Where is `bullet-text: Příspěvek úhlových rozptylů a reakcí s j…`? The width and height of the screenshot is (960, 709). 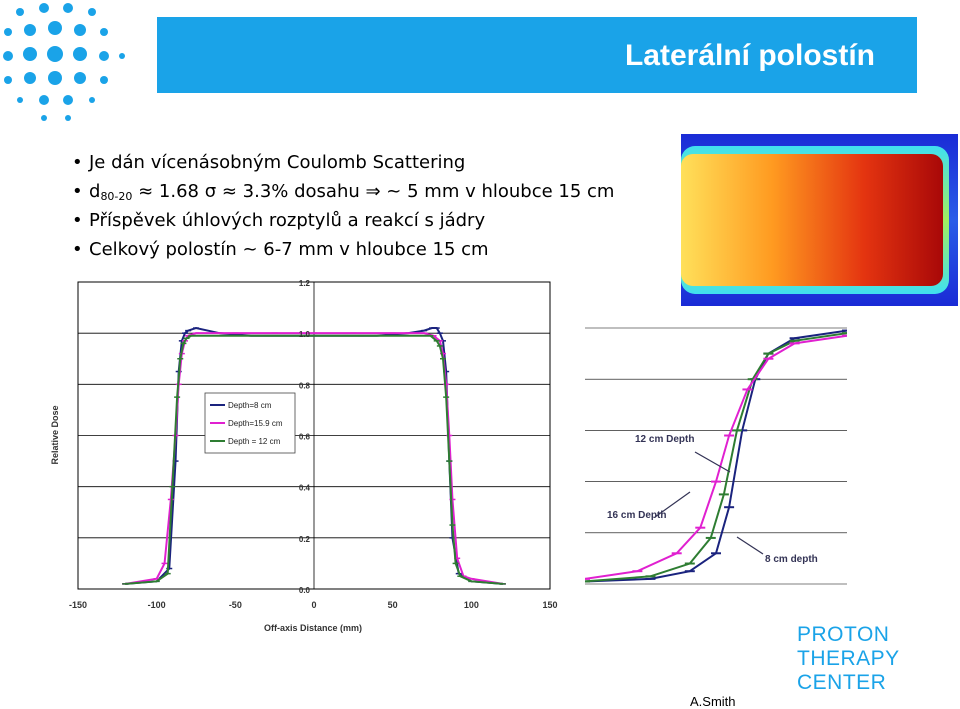 bullet-text: Příspěvek úhlových rozptylů a reakcí s j… is located at coordinates (287, 220).